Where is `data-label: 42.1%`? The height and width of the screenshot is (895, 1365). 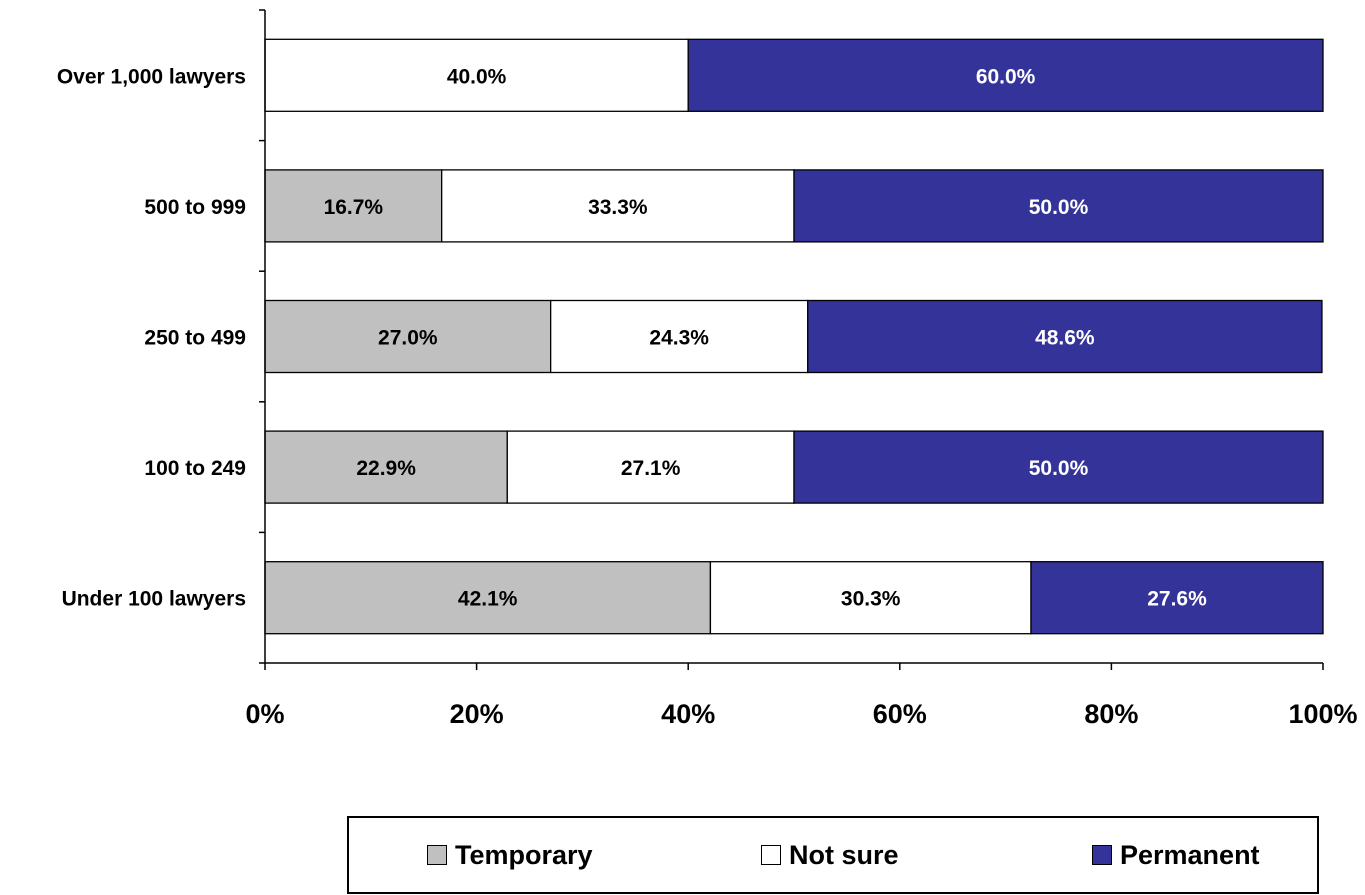
data-label: 42.1% is located at coordinates (488, 599).